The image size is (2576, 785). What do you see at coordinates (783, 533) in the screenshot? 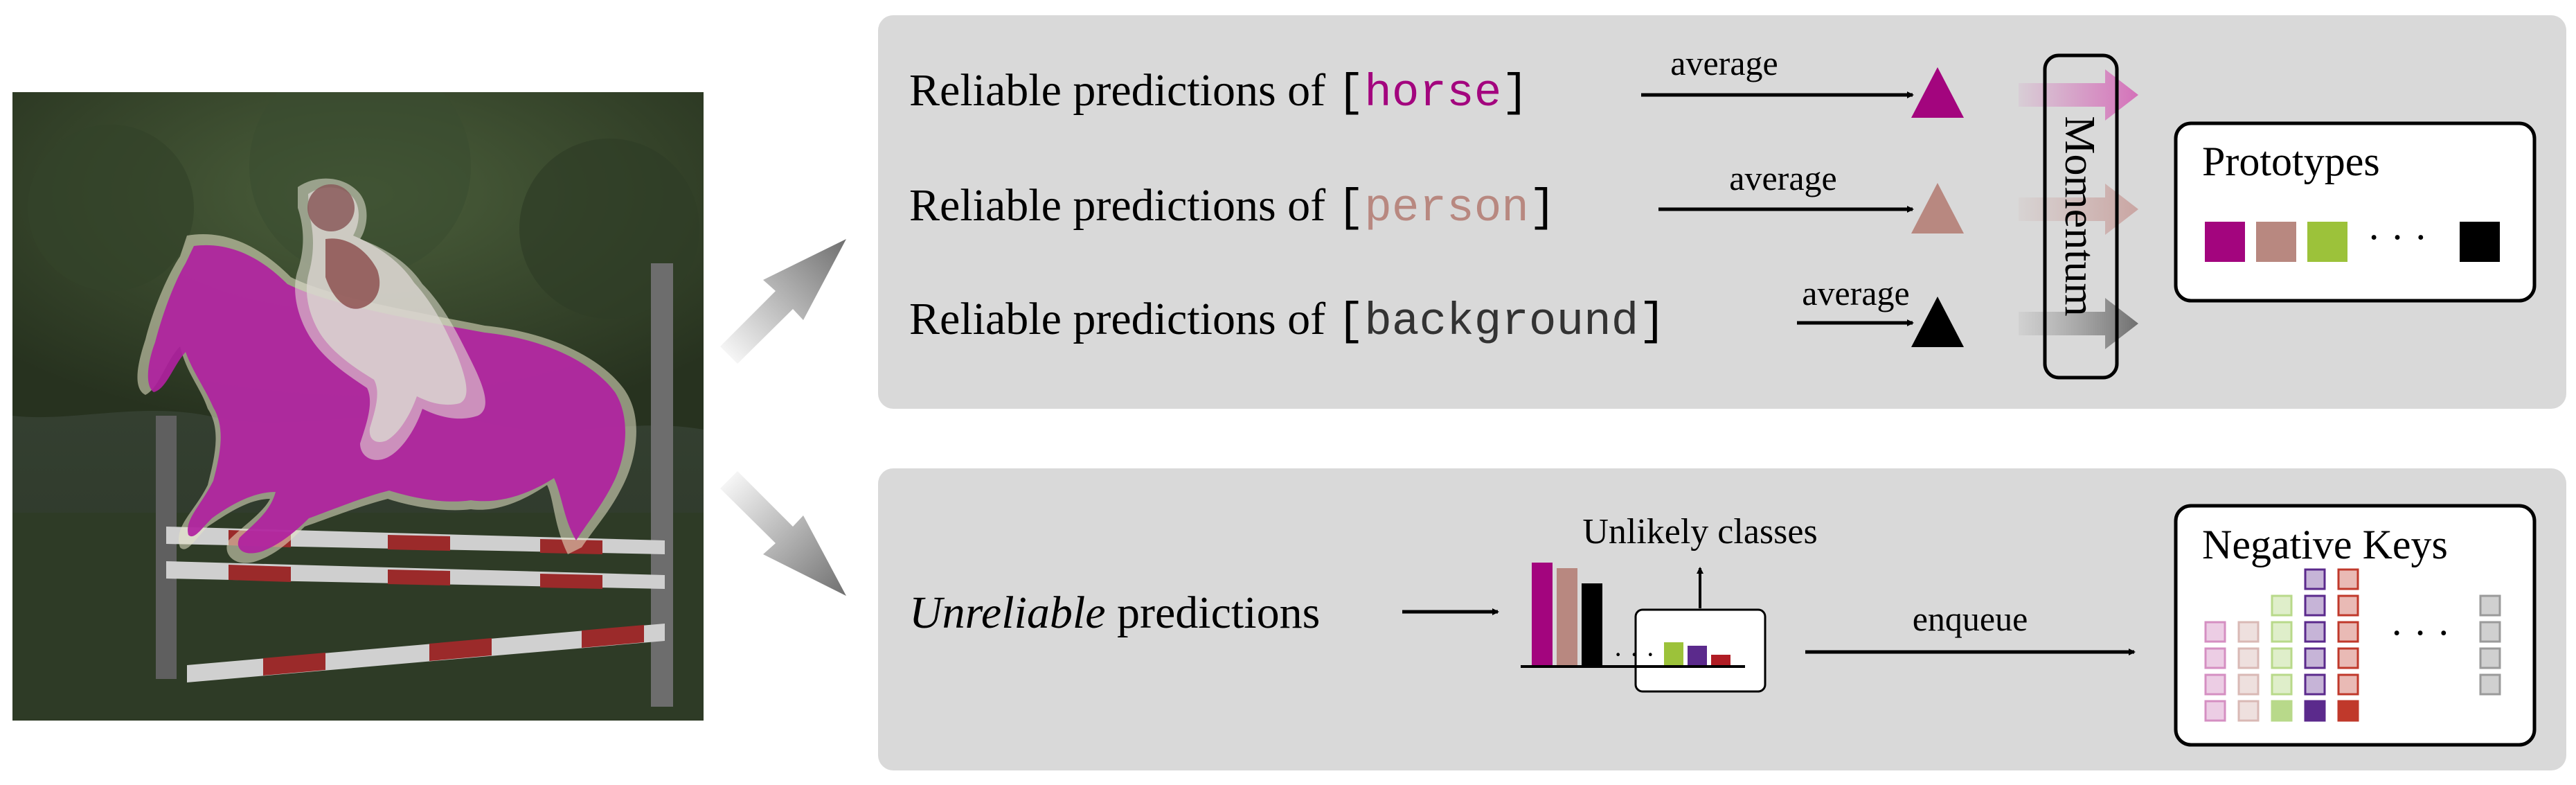
I see `arrow-to-bottom-panel` at bounding box center [783, 533].